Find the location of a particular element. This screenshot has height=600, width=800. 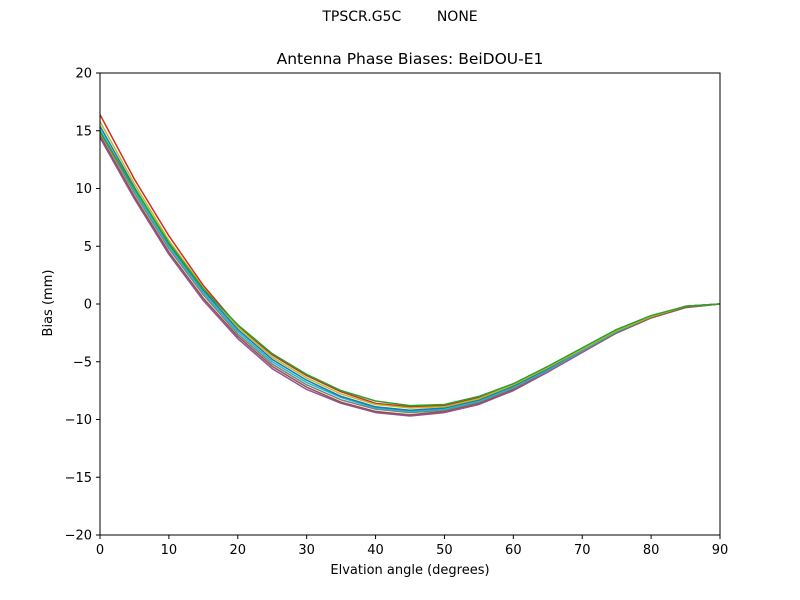

x-tick-label: 50 is located at coordinates (444, 550).